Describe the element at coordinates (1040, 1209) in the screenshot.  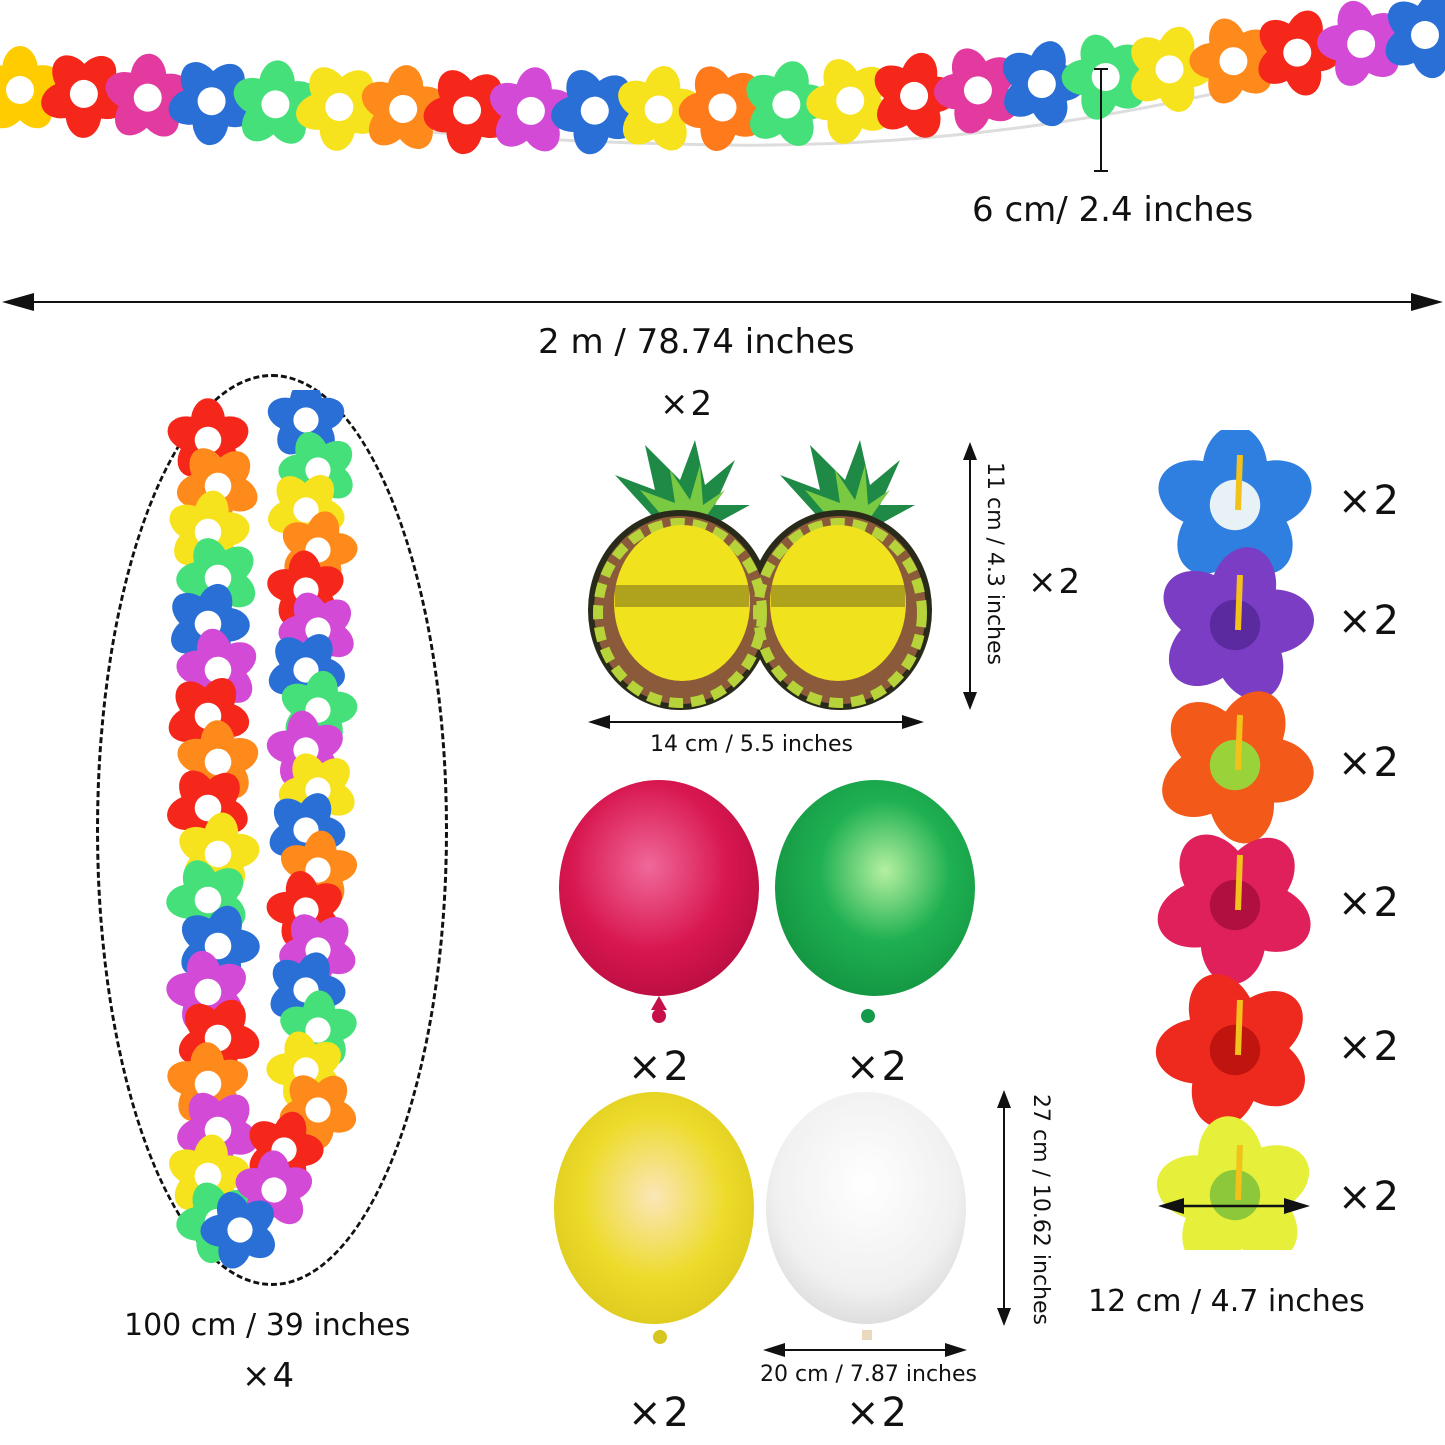
I see `balloon-height-label: 27 cm / 10.62 inches` at that location.